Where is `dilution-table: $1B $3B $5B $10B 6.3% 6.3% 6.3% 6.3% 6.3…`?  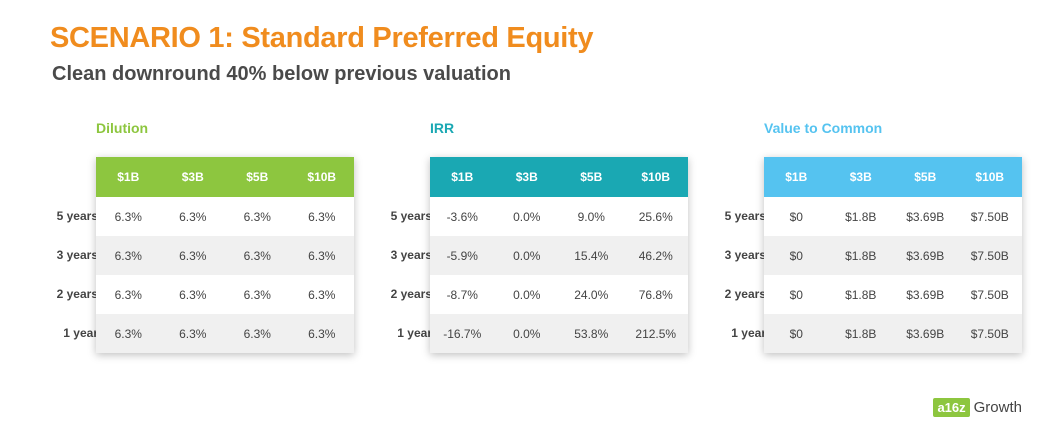
dilution-table: $1B $3B $5B $10B 6.3% 6.3% 6.3% 6.3% 6.3… is located at coordinates (225, 255).